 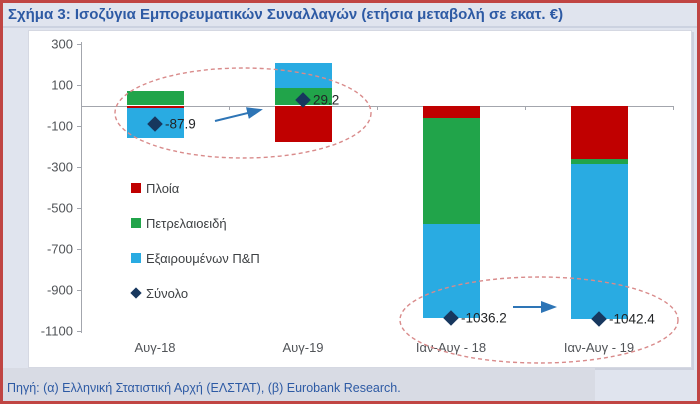 I want to click on footer-band, so click(x=299, y=384).